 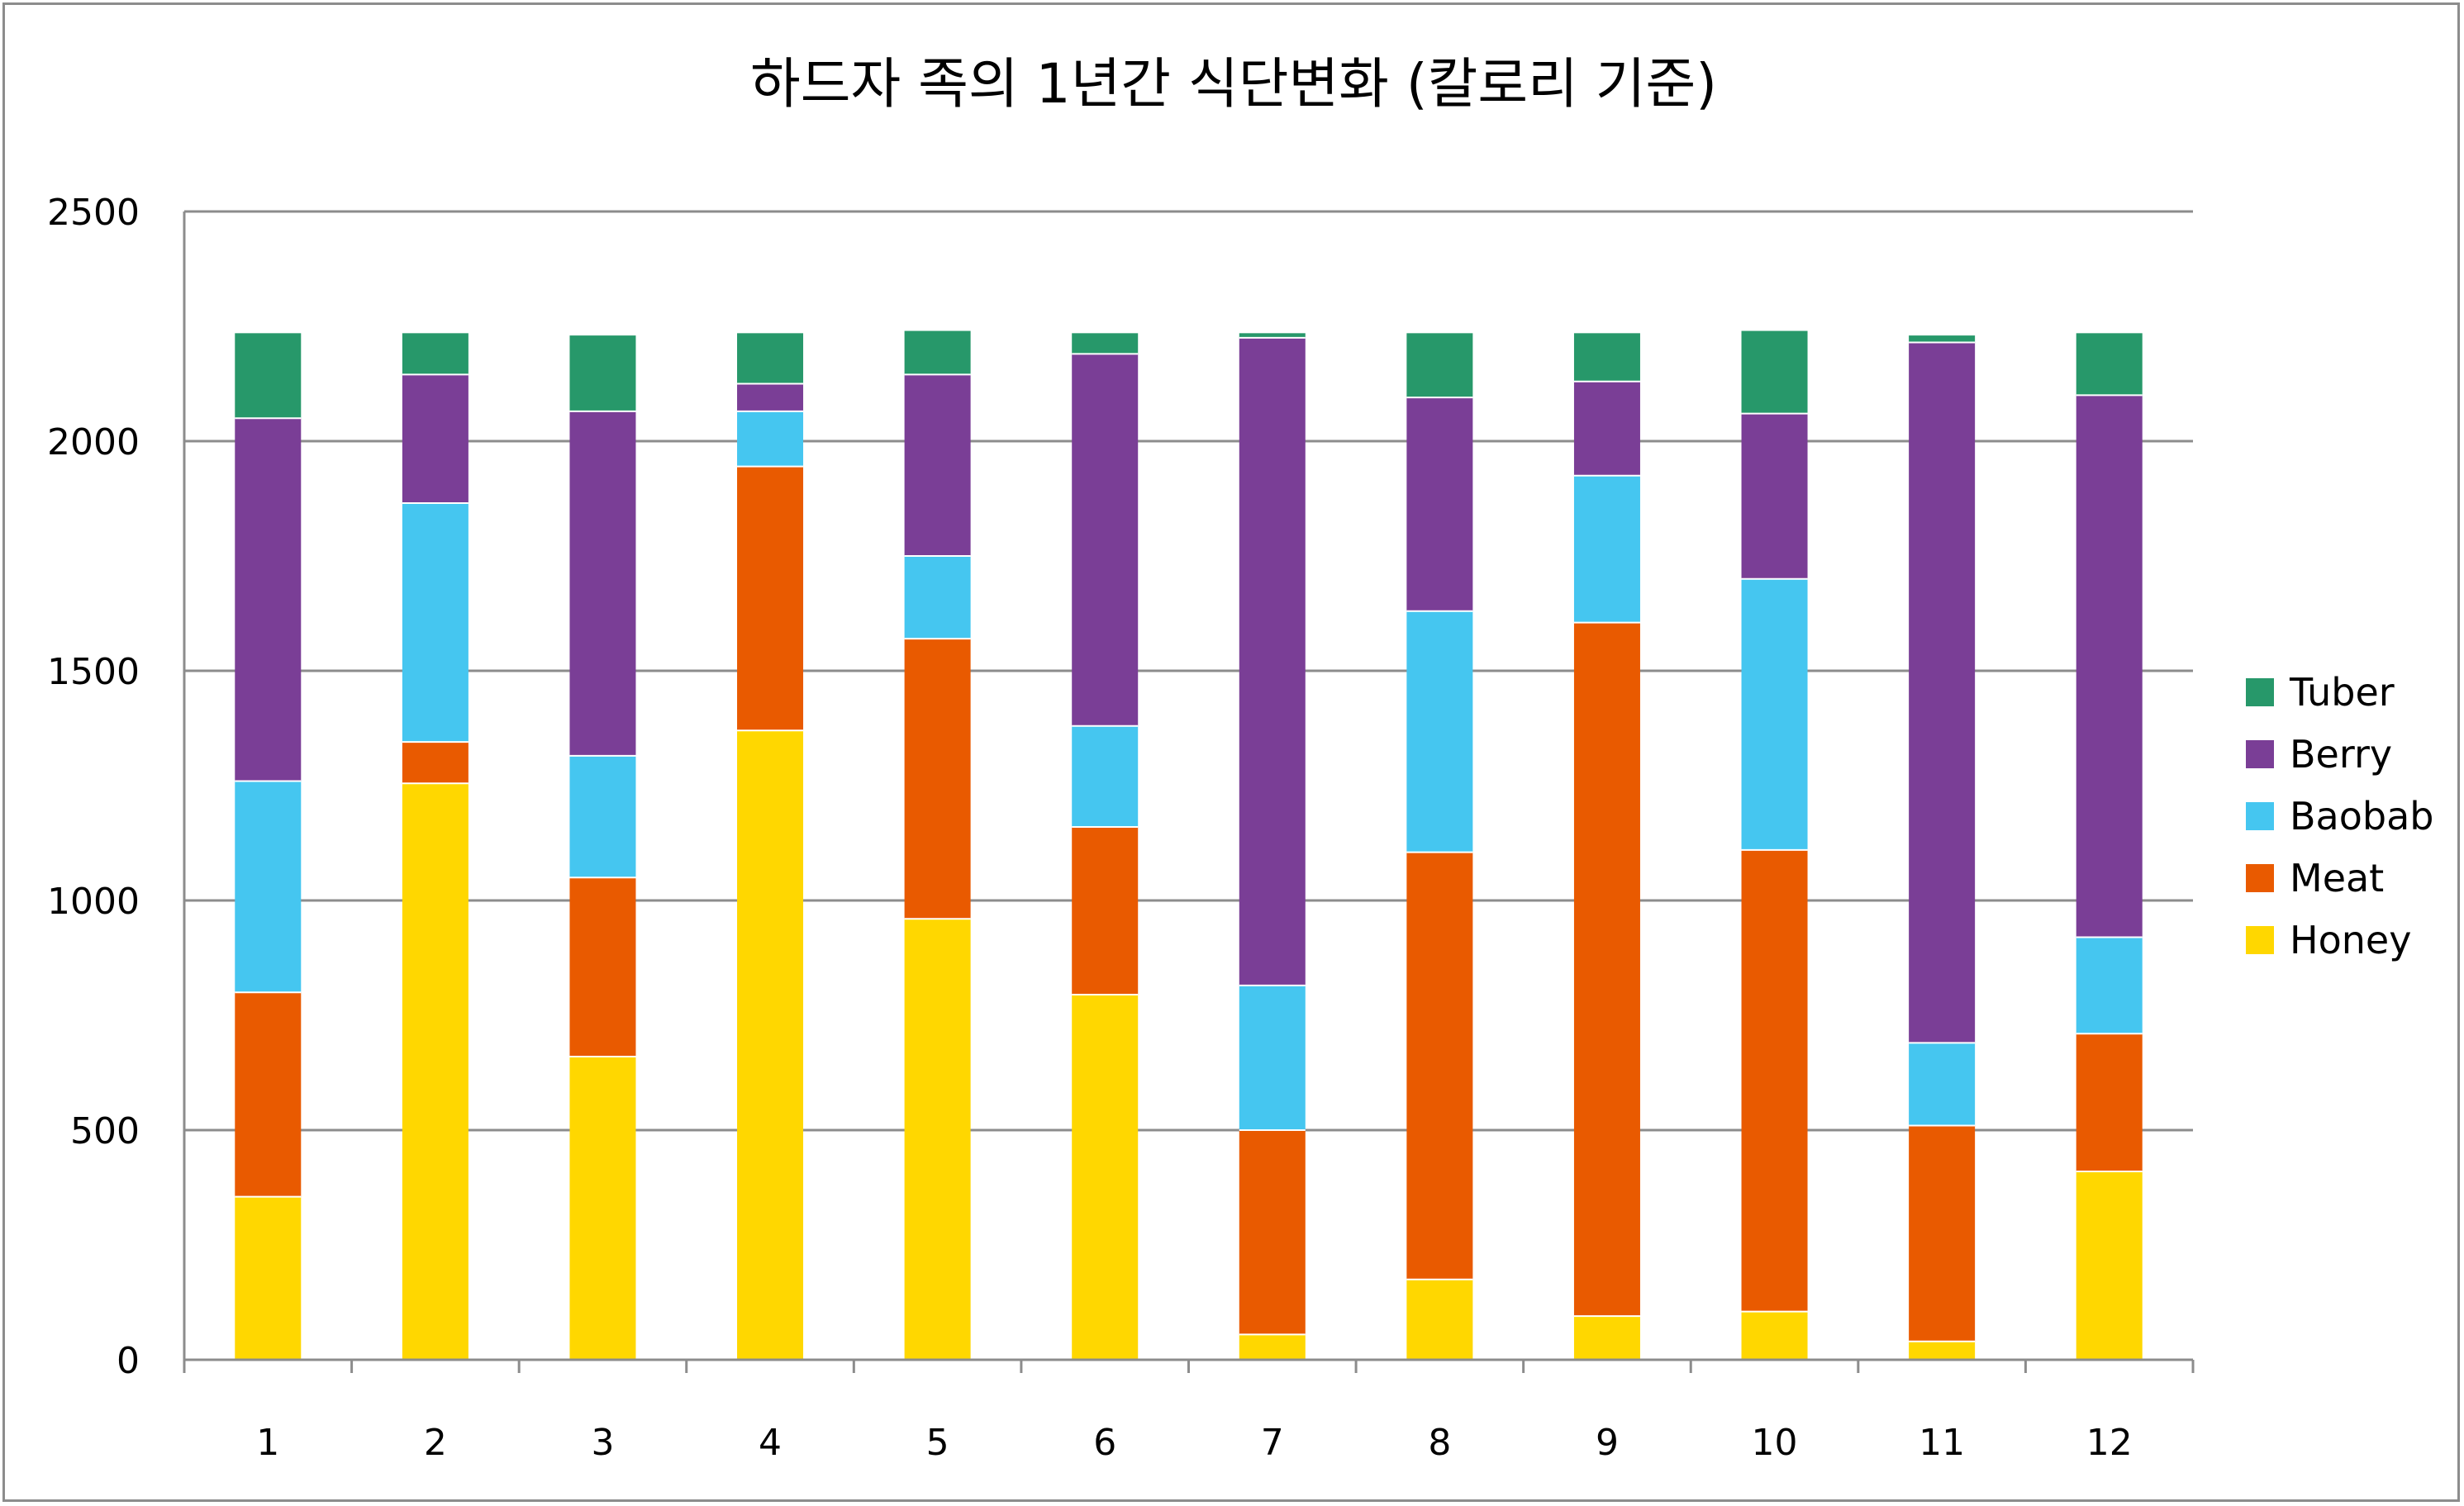 I want to click on legend-label-tuber: Tuber, so click(x=2342, y=693).